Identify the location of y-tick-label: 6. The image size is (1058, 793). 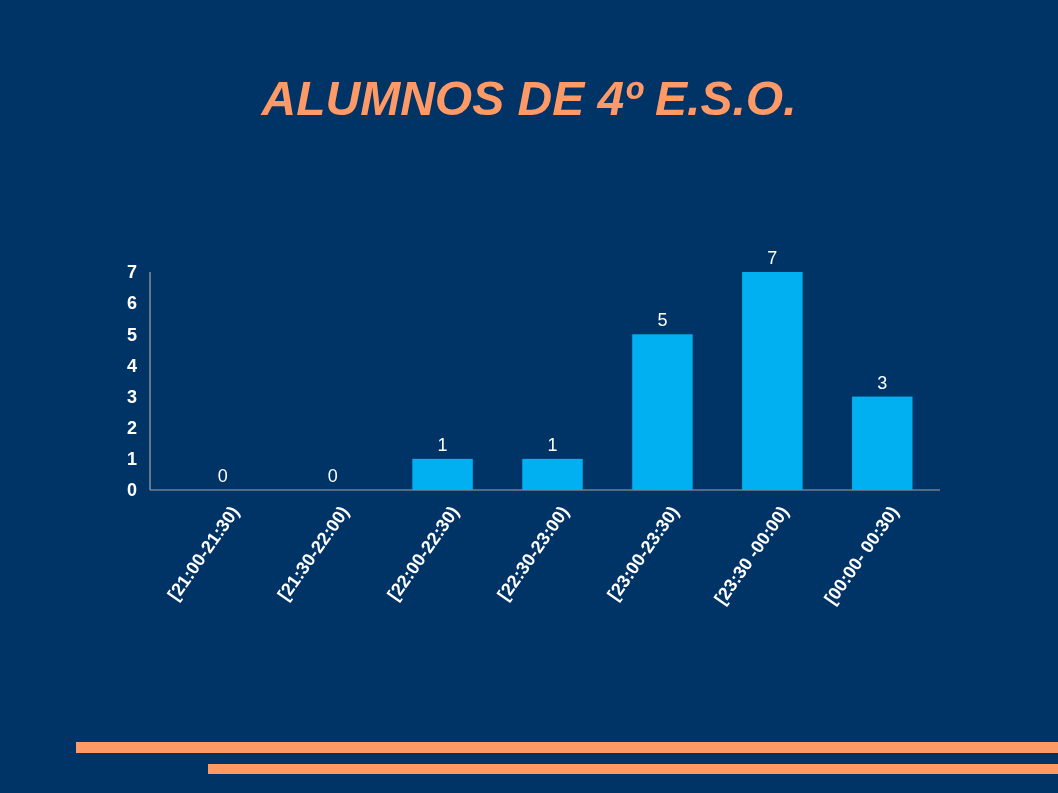
(131, 303).